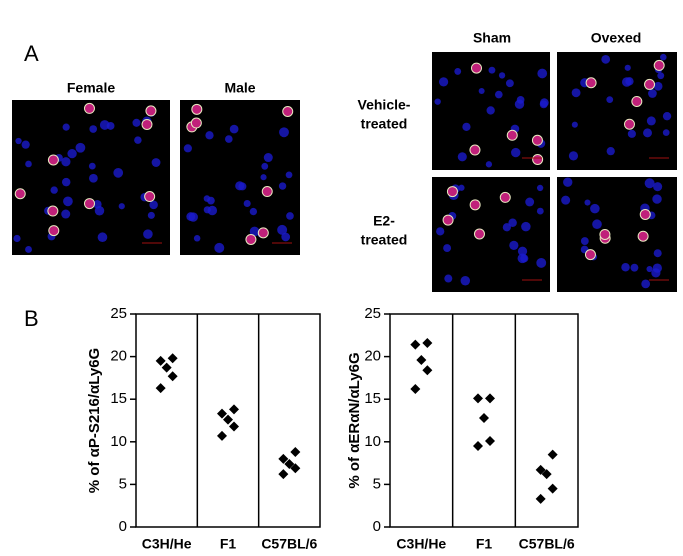  What do you see at coordinates (239, 88) in the screenshot?
I see `image-label: Male` at bounding box center [239, 88].